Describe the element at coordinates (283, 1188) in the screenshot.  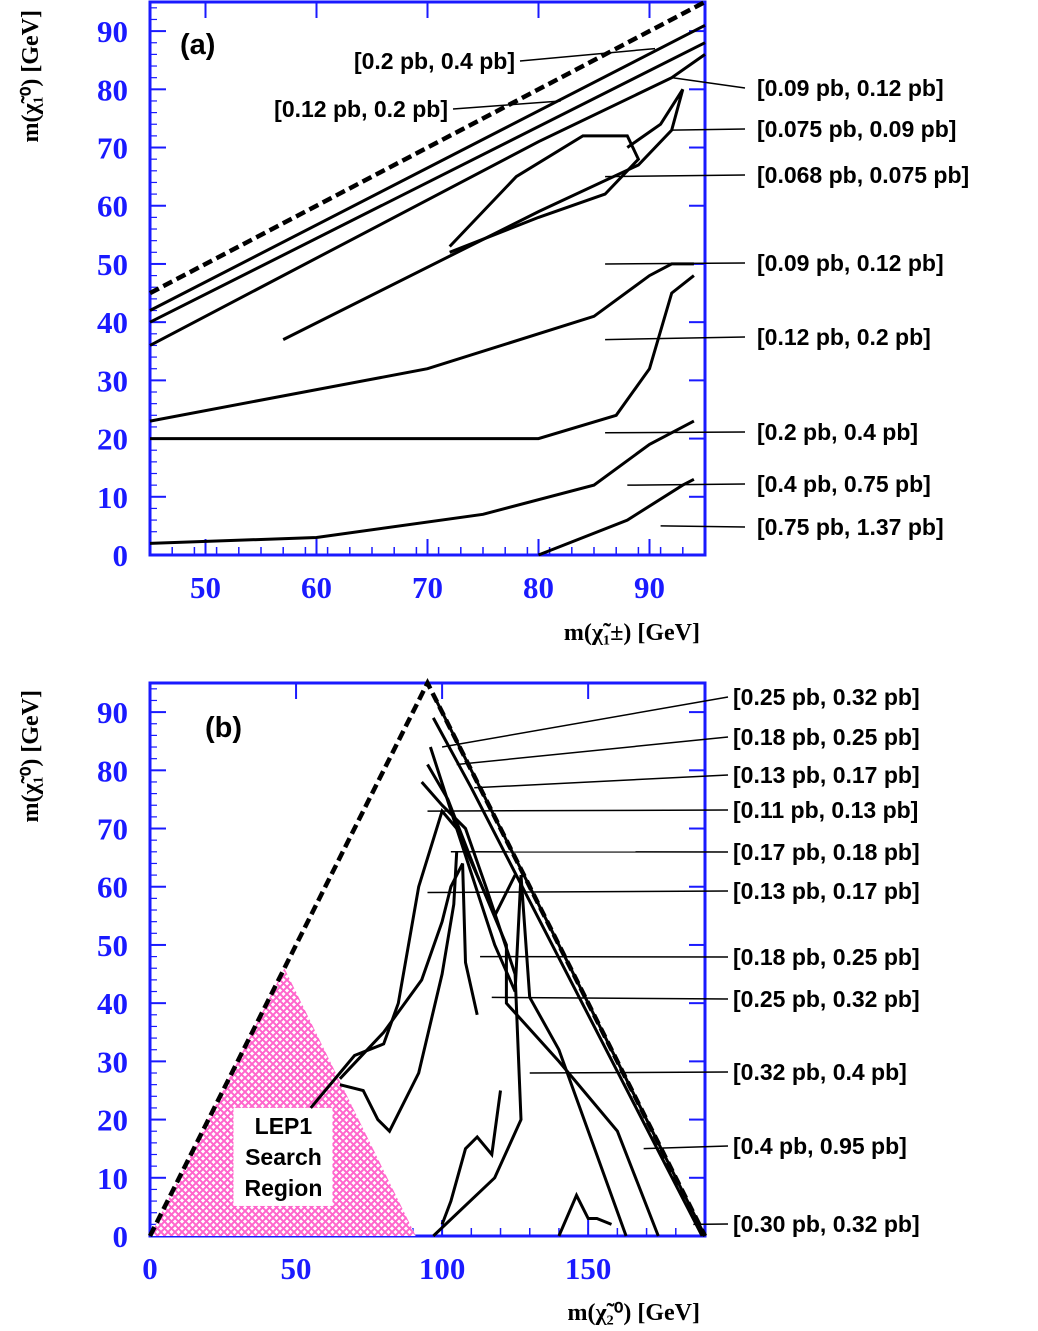
I see `region-label-line: Region` at that location.